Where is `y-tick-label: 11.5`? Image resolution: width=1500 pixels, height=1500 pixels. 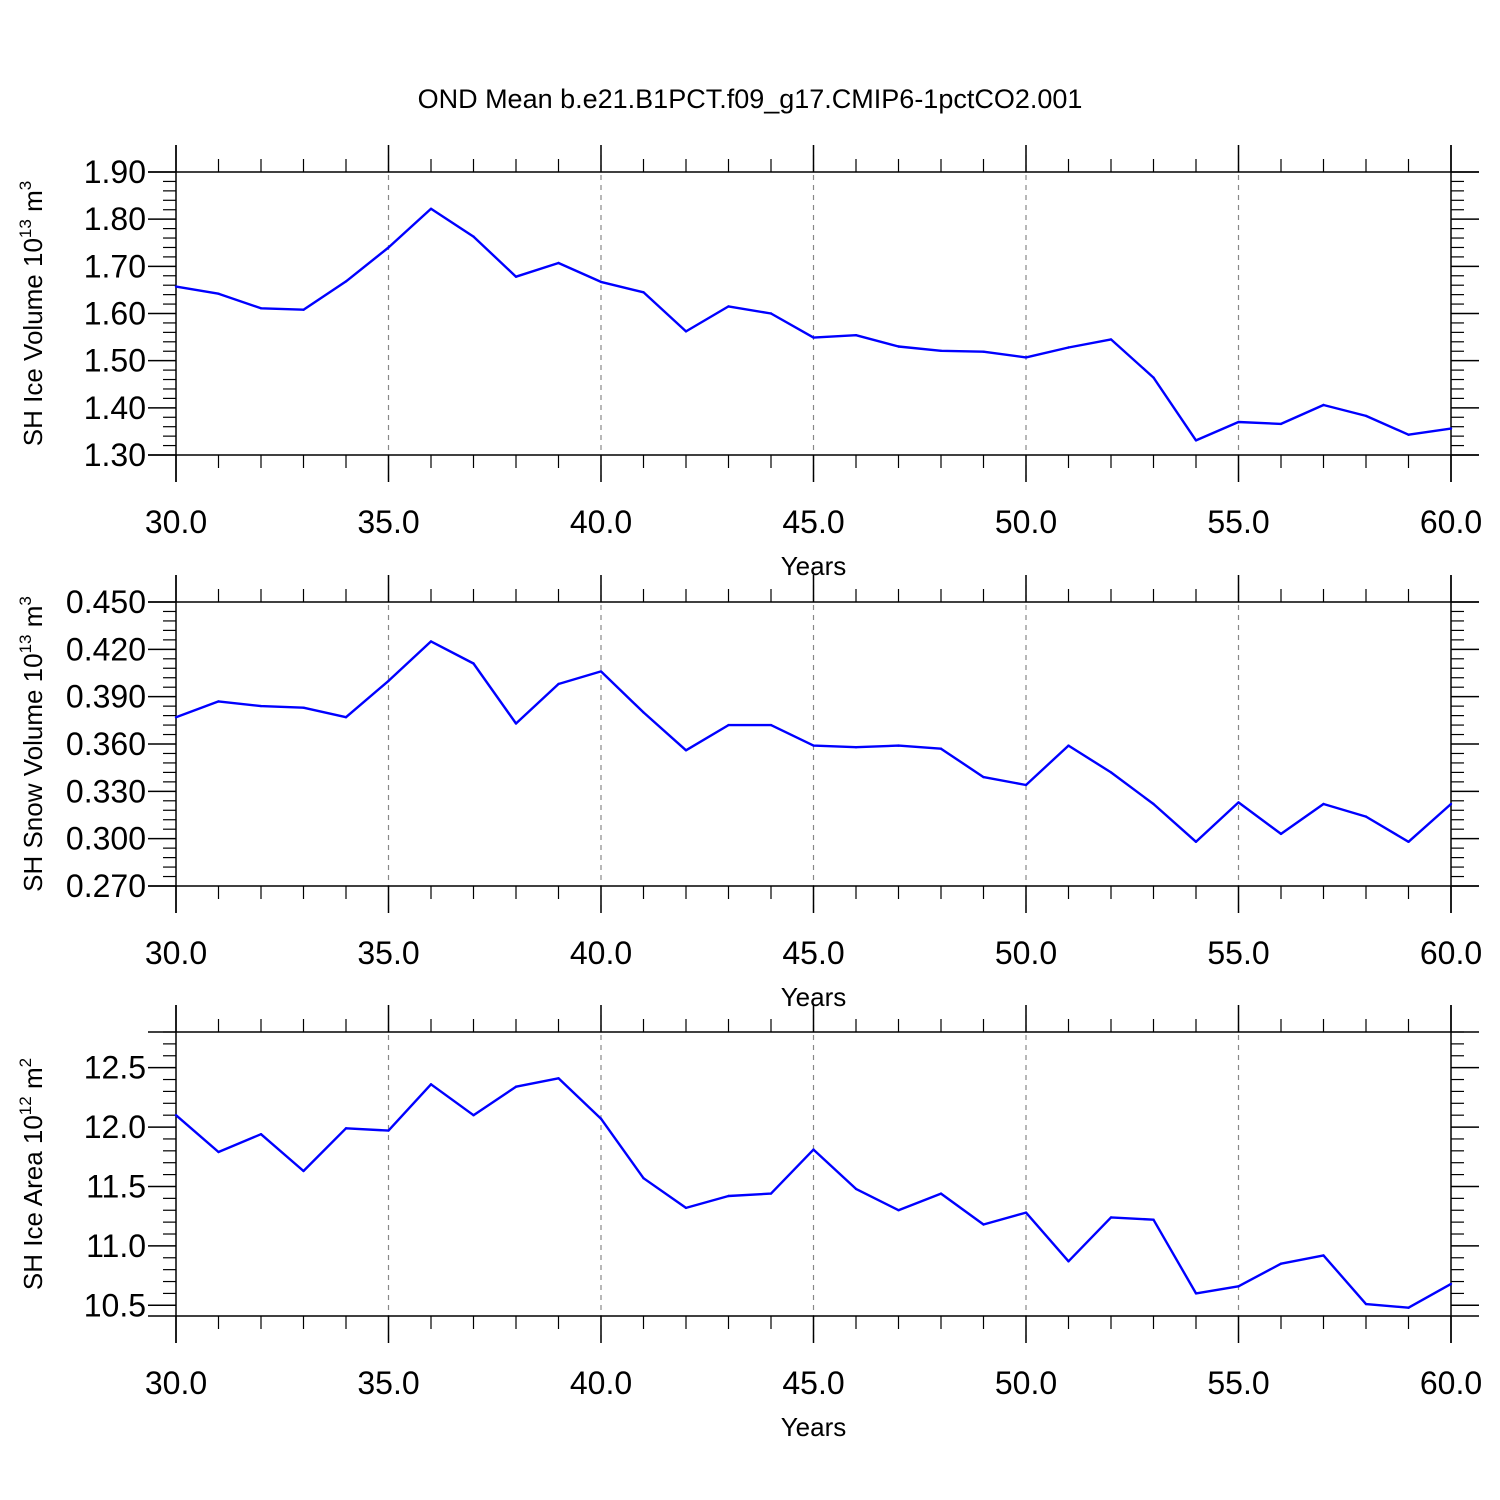
y-tick-label: 11.5 is located at coordinates (116, 1186).